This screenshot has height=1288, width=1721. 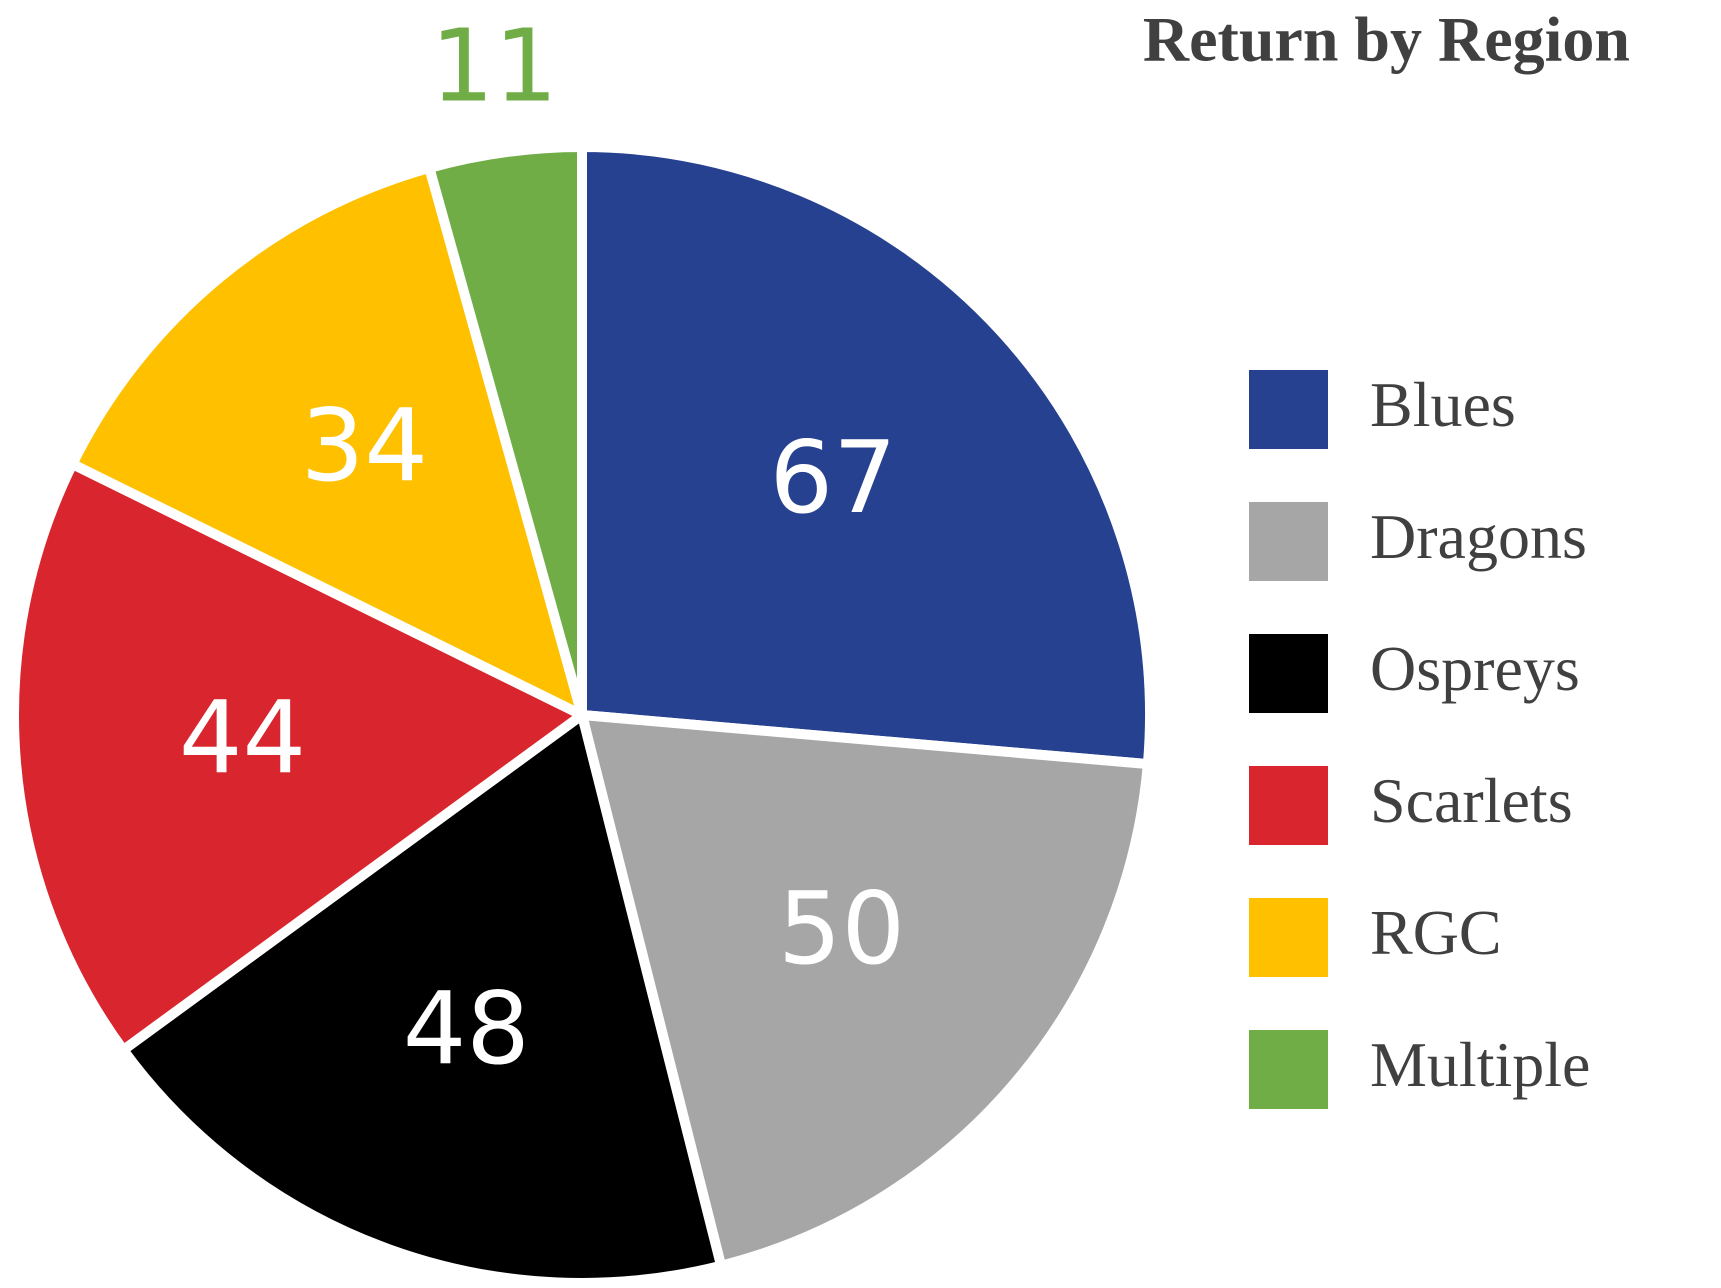 I want to click on legend-label: Ospreys, so click(x=1475, y=668).